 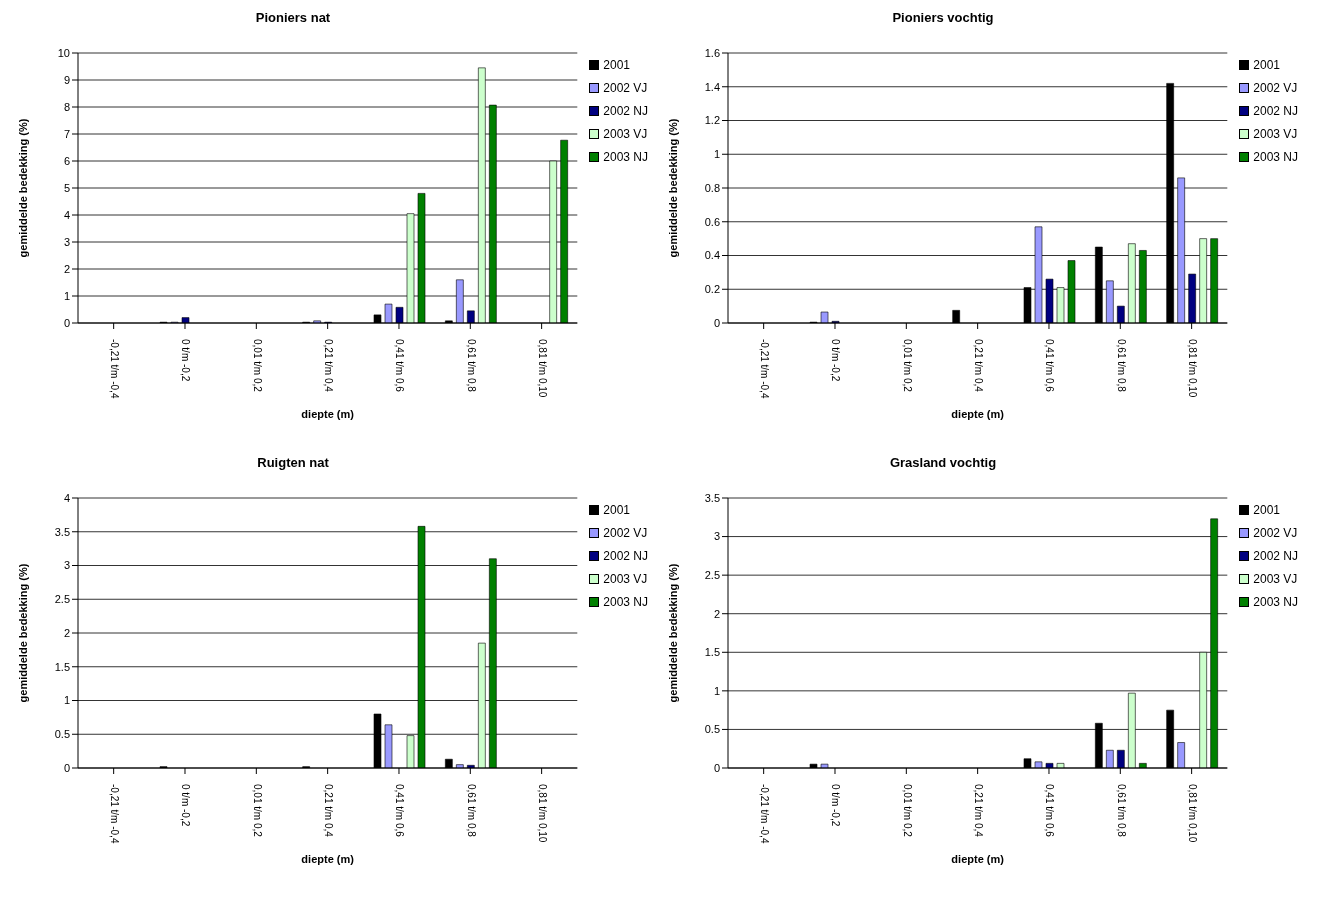 I want to click on y-tick-label: 7, so click(x=66, y=133).